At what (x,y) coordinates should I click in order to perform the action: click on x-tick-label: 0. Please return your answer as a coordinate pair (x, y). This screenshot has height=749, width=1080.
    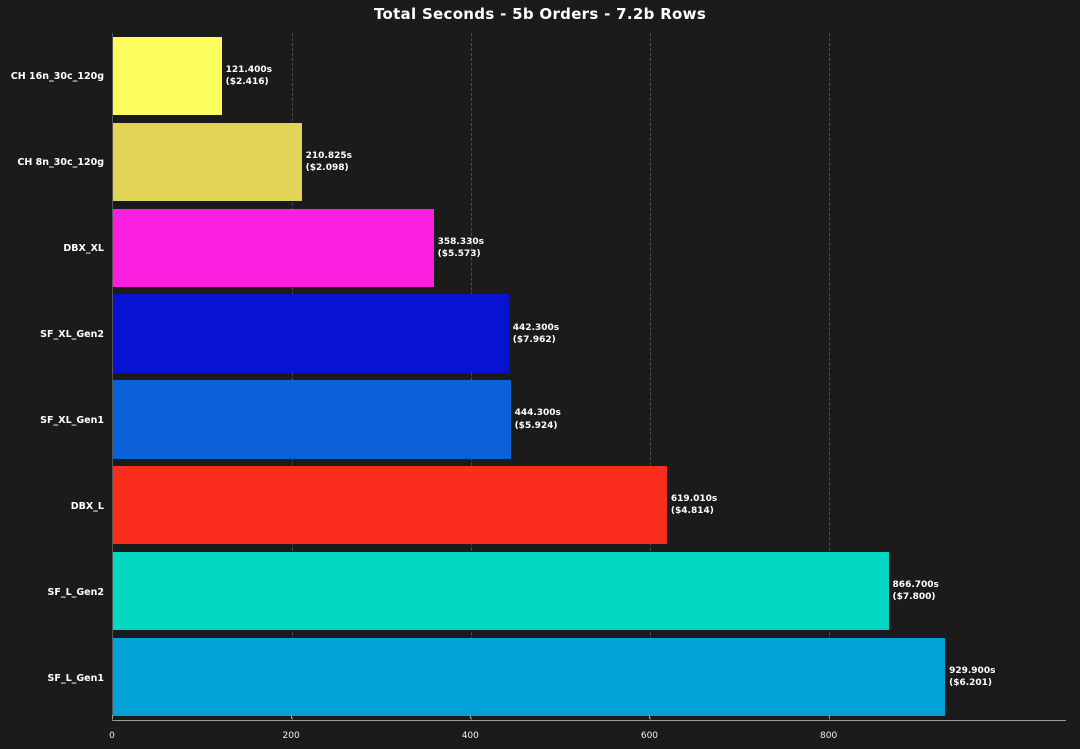
    Looking at the image, I should click on (112, 736).